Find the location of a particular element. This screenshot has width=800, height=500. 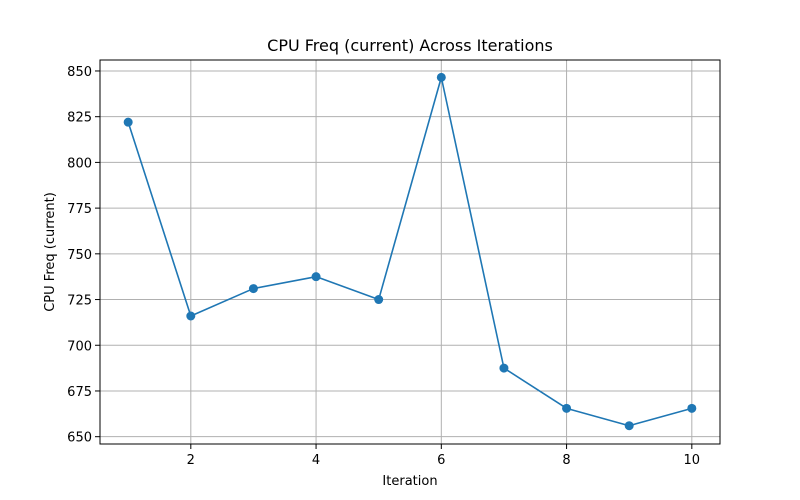

y-tick-label: 650 is located at coordinates (79, 438).